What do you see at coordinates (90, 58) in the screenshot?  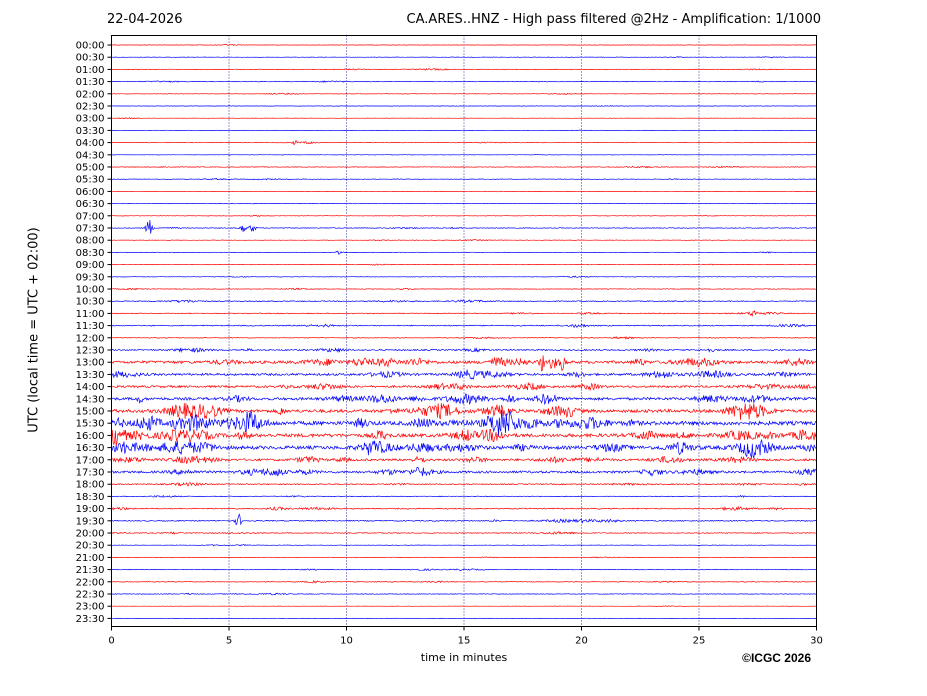 I see `y-tick-label: 00:30` at bounding box center [90, 58].